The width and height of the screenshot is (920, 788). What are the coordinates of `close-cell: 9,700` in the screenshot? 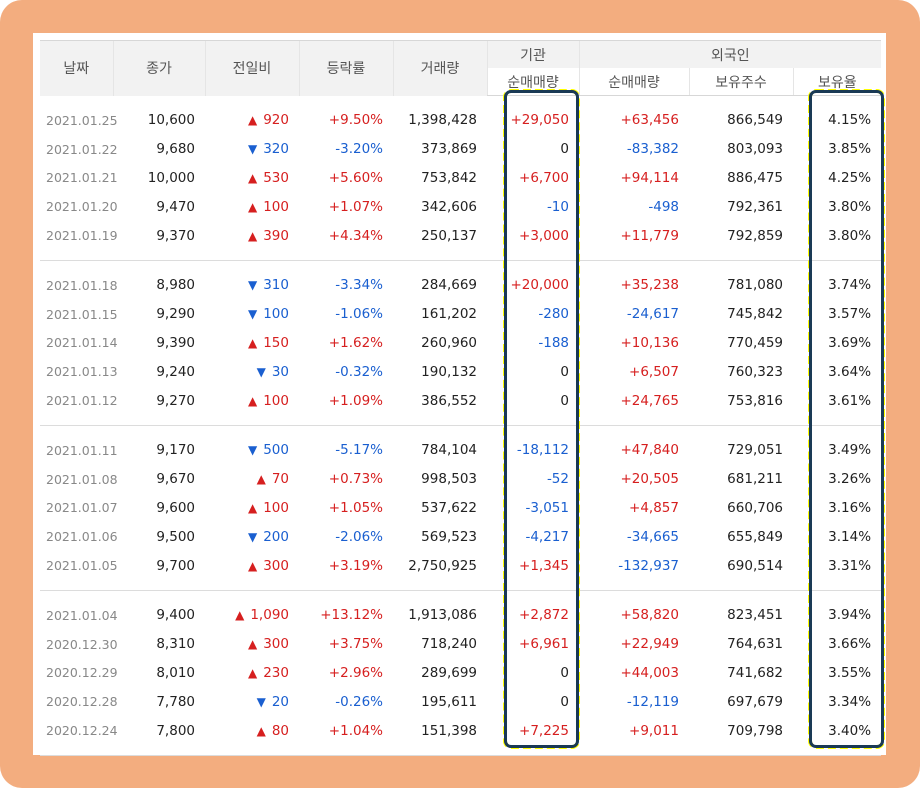 It's located at (175, 565).